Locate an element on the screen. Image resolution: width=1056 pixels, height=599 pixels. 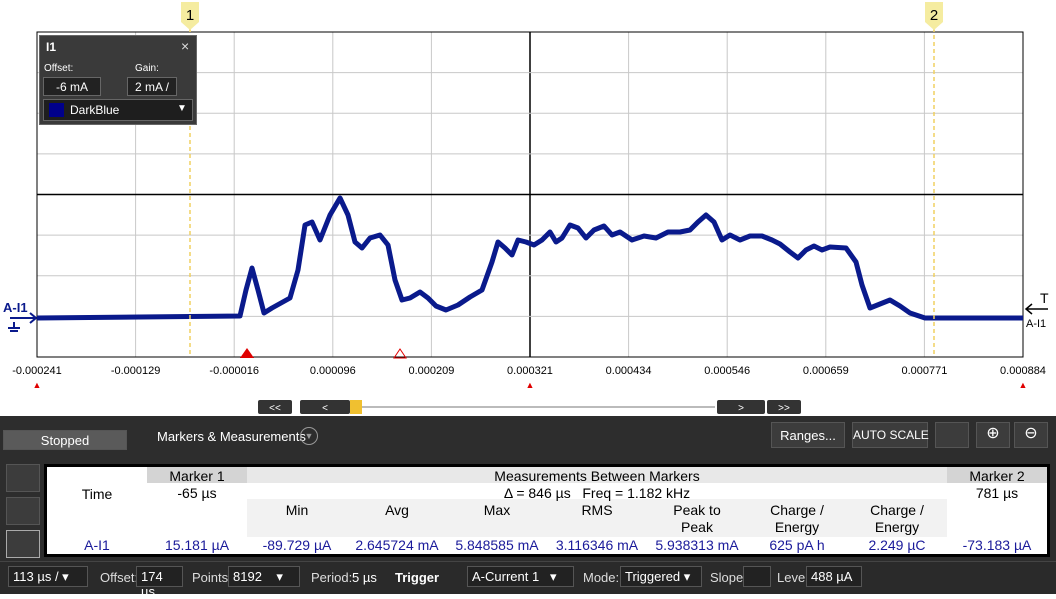
measurement-value: 2.645724 mA is located at coordinates (397, 545).